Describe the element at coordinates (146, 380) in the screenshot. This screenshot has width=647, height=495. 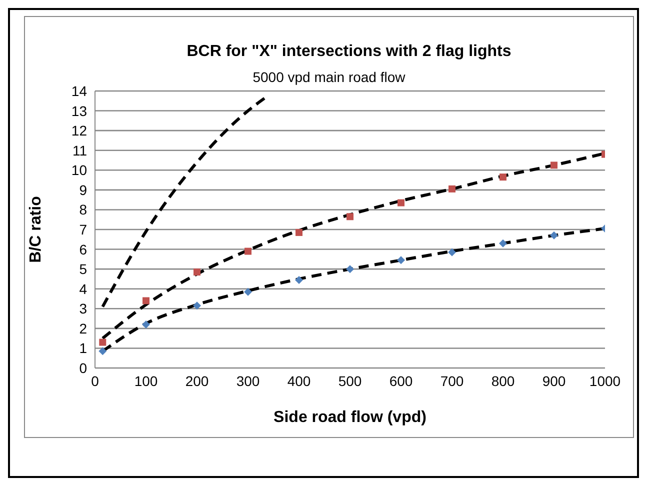
I see `x-tick-label: 100` at that location.